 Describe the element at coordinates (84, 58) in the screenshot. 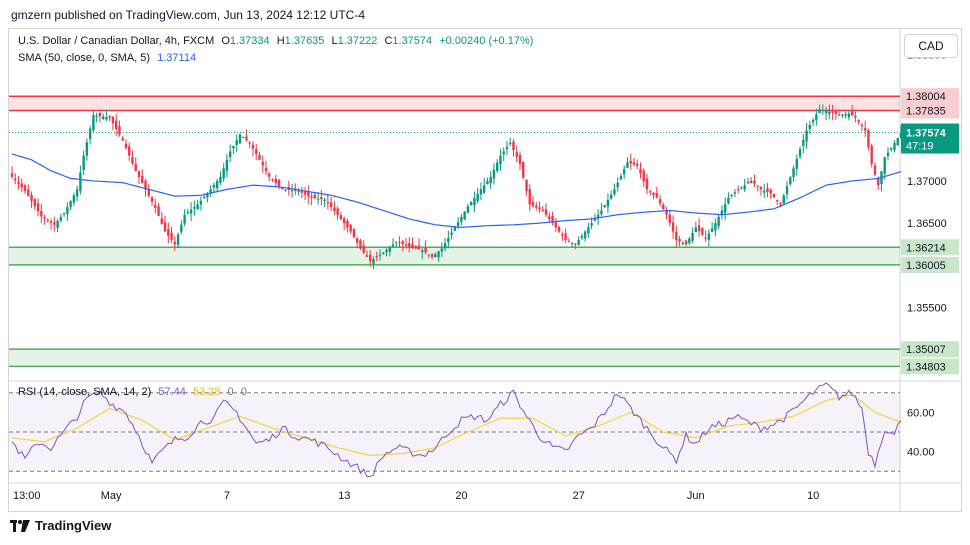

I see `sma-label: SMA (50, close, 0, SMA, 5)` at that location.